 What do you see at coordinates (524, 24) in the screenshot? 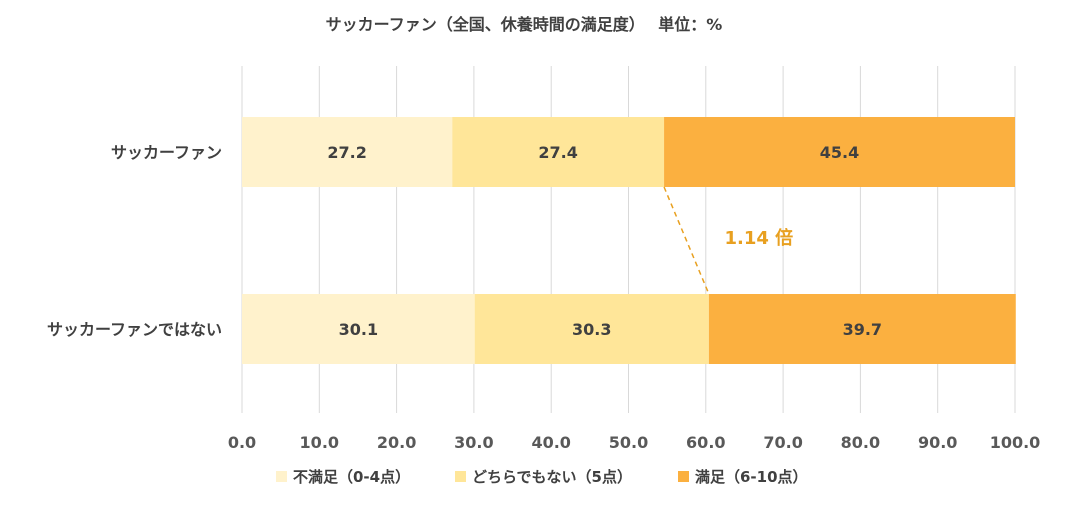
I see `chart-title: サッカーファン（全国、休養時間の満足度） 単位：%` at bounding box center [524, 24].